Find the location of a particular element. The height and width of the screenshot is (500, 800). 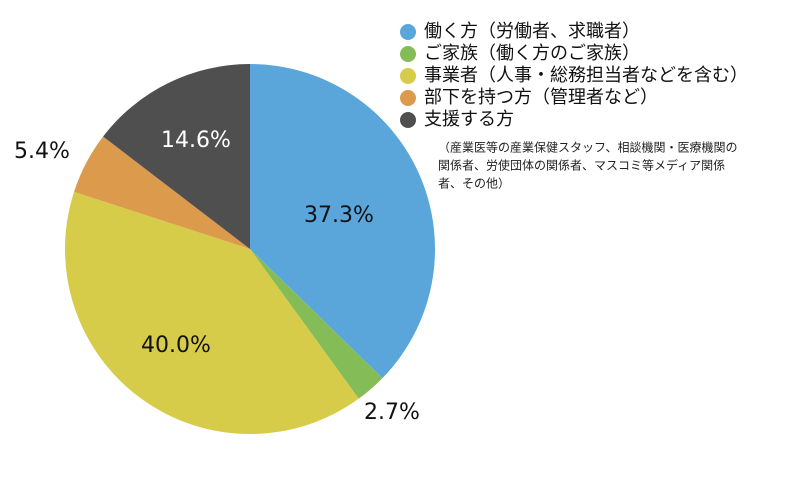

legend-note-line-3: 者、その他） is located at coordinates (474, 184).